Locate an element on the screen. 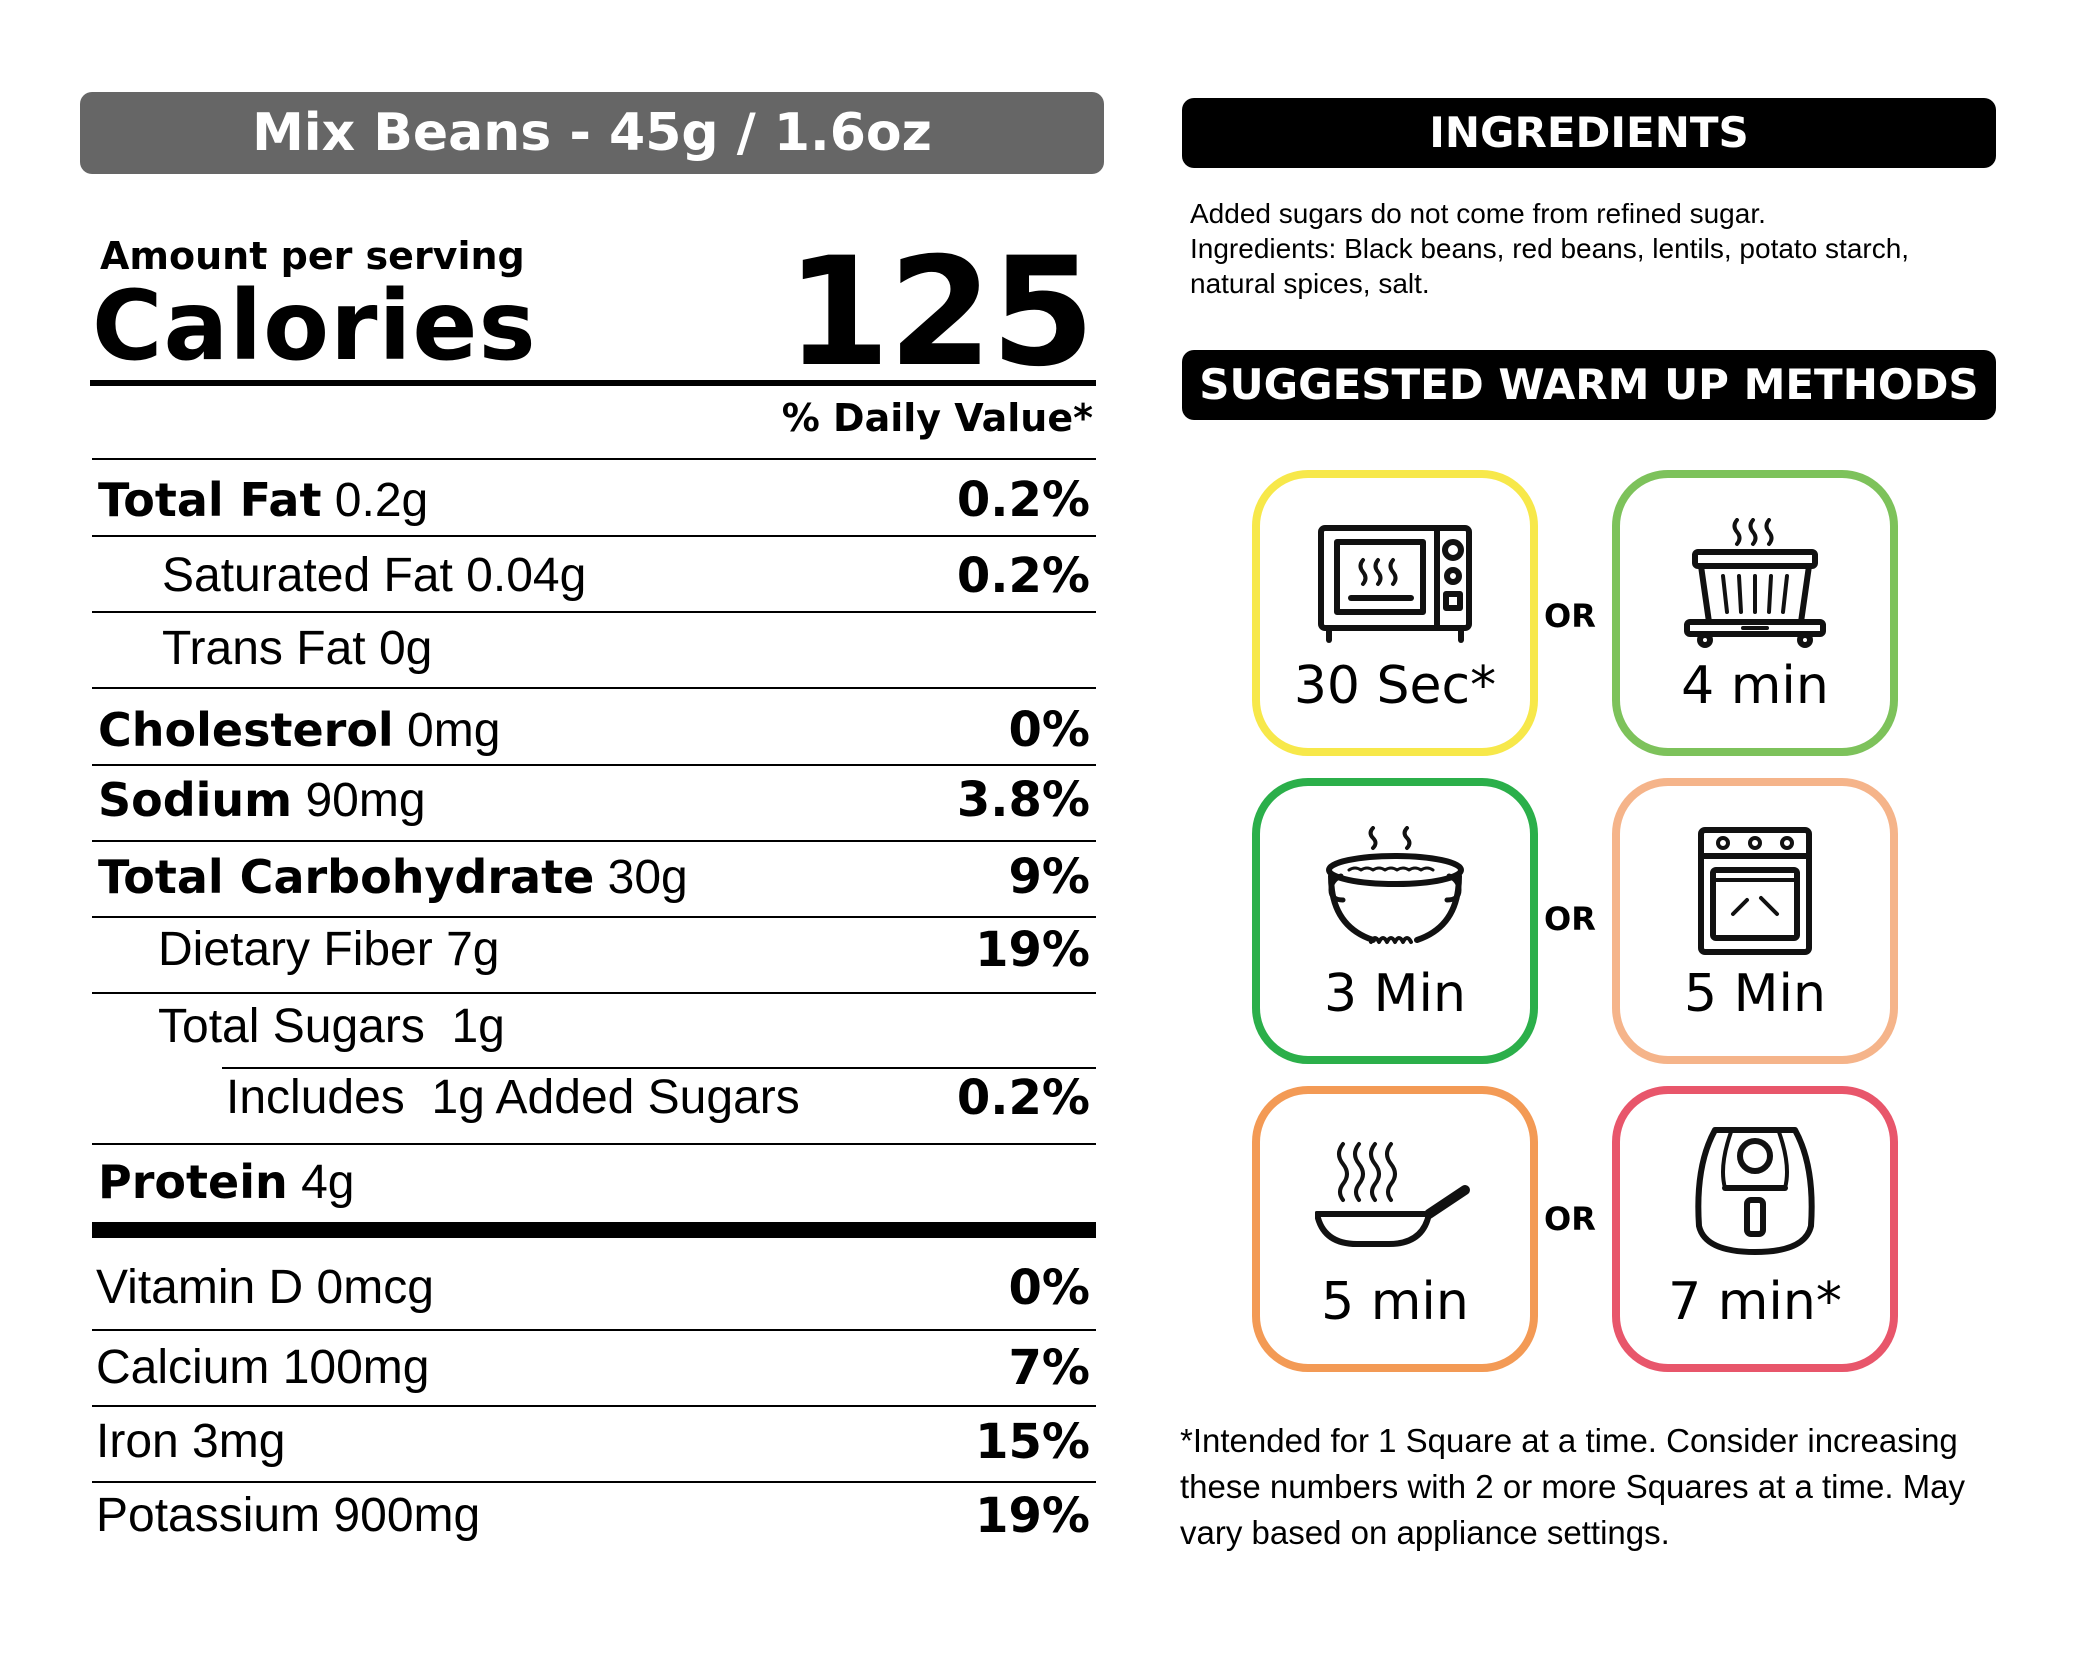  warmup-card-steamer: 4 min is located at coordinates (1755, 613).